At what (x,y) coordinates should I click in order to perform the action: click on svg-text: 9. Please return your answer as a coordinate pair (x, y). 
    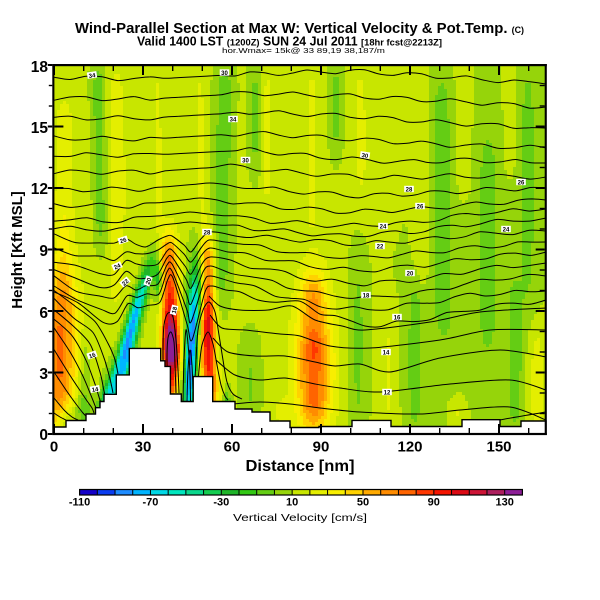
    Looking at the image, I should click on (43, 251).